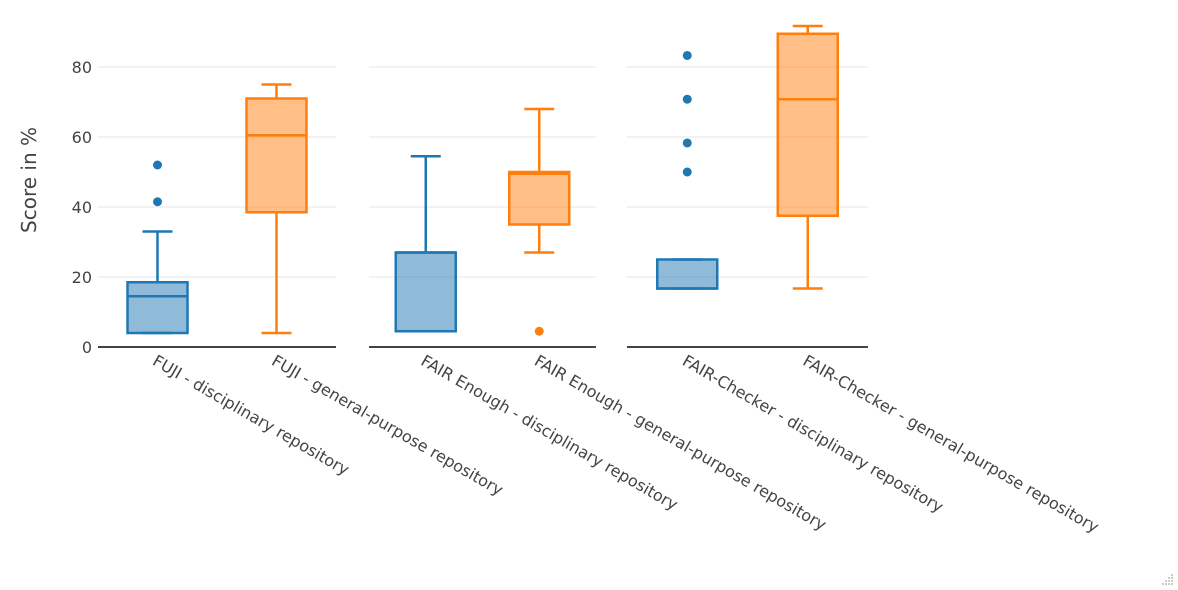 The height and width of the screenshot is (590, 1178). I want to click on y-tick-label: 40, so click(82, 207).